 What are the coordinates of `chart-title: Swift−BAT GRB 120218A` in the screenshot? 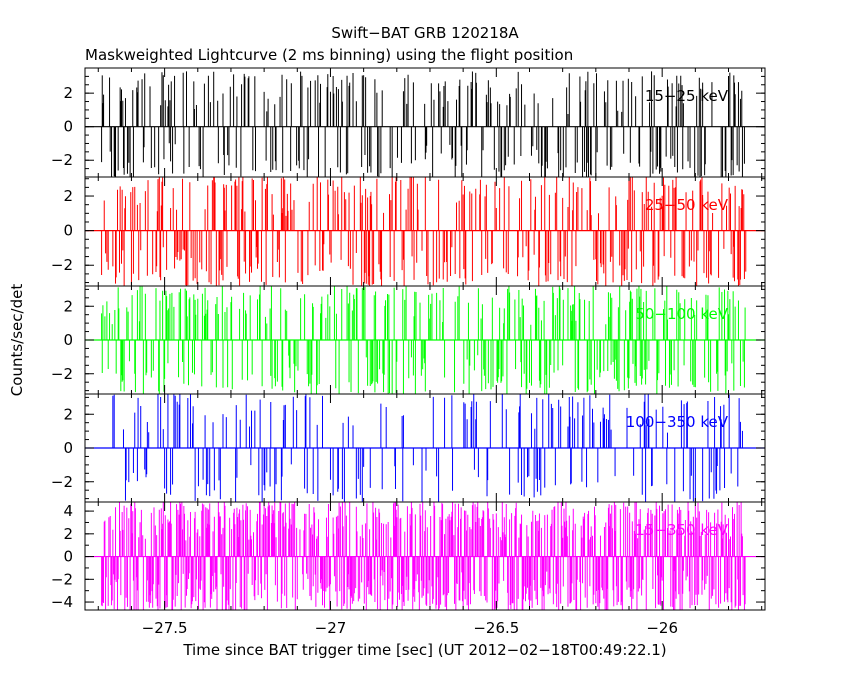 It's located at (425, 33).